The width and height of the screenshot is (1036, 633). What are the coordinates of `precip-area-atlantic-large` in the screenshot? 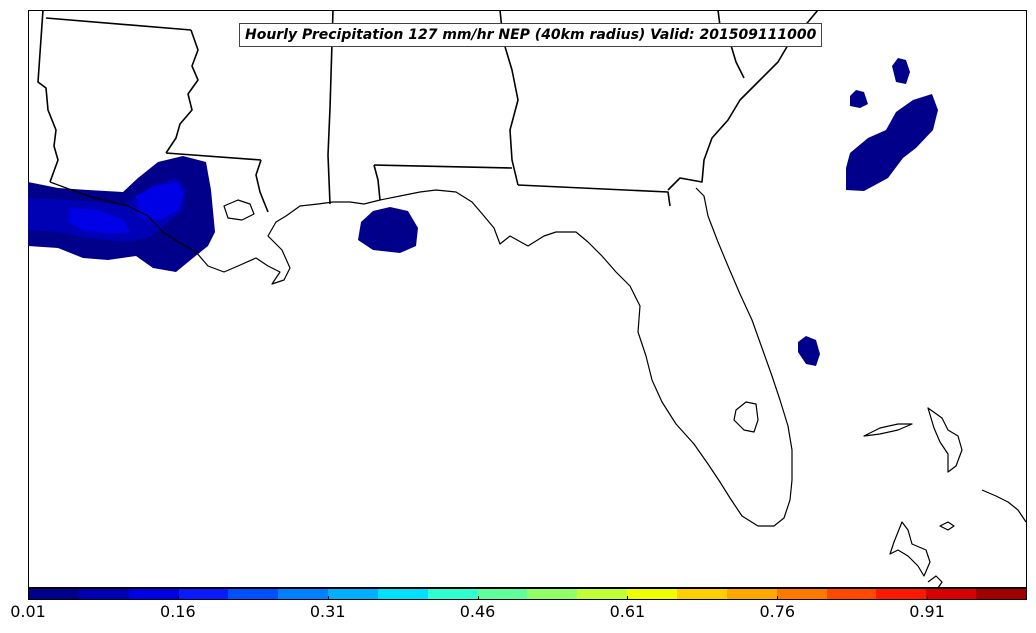 It's located at (892, 142).